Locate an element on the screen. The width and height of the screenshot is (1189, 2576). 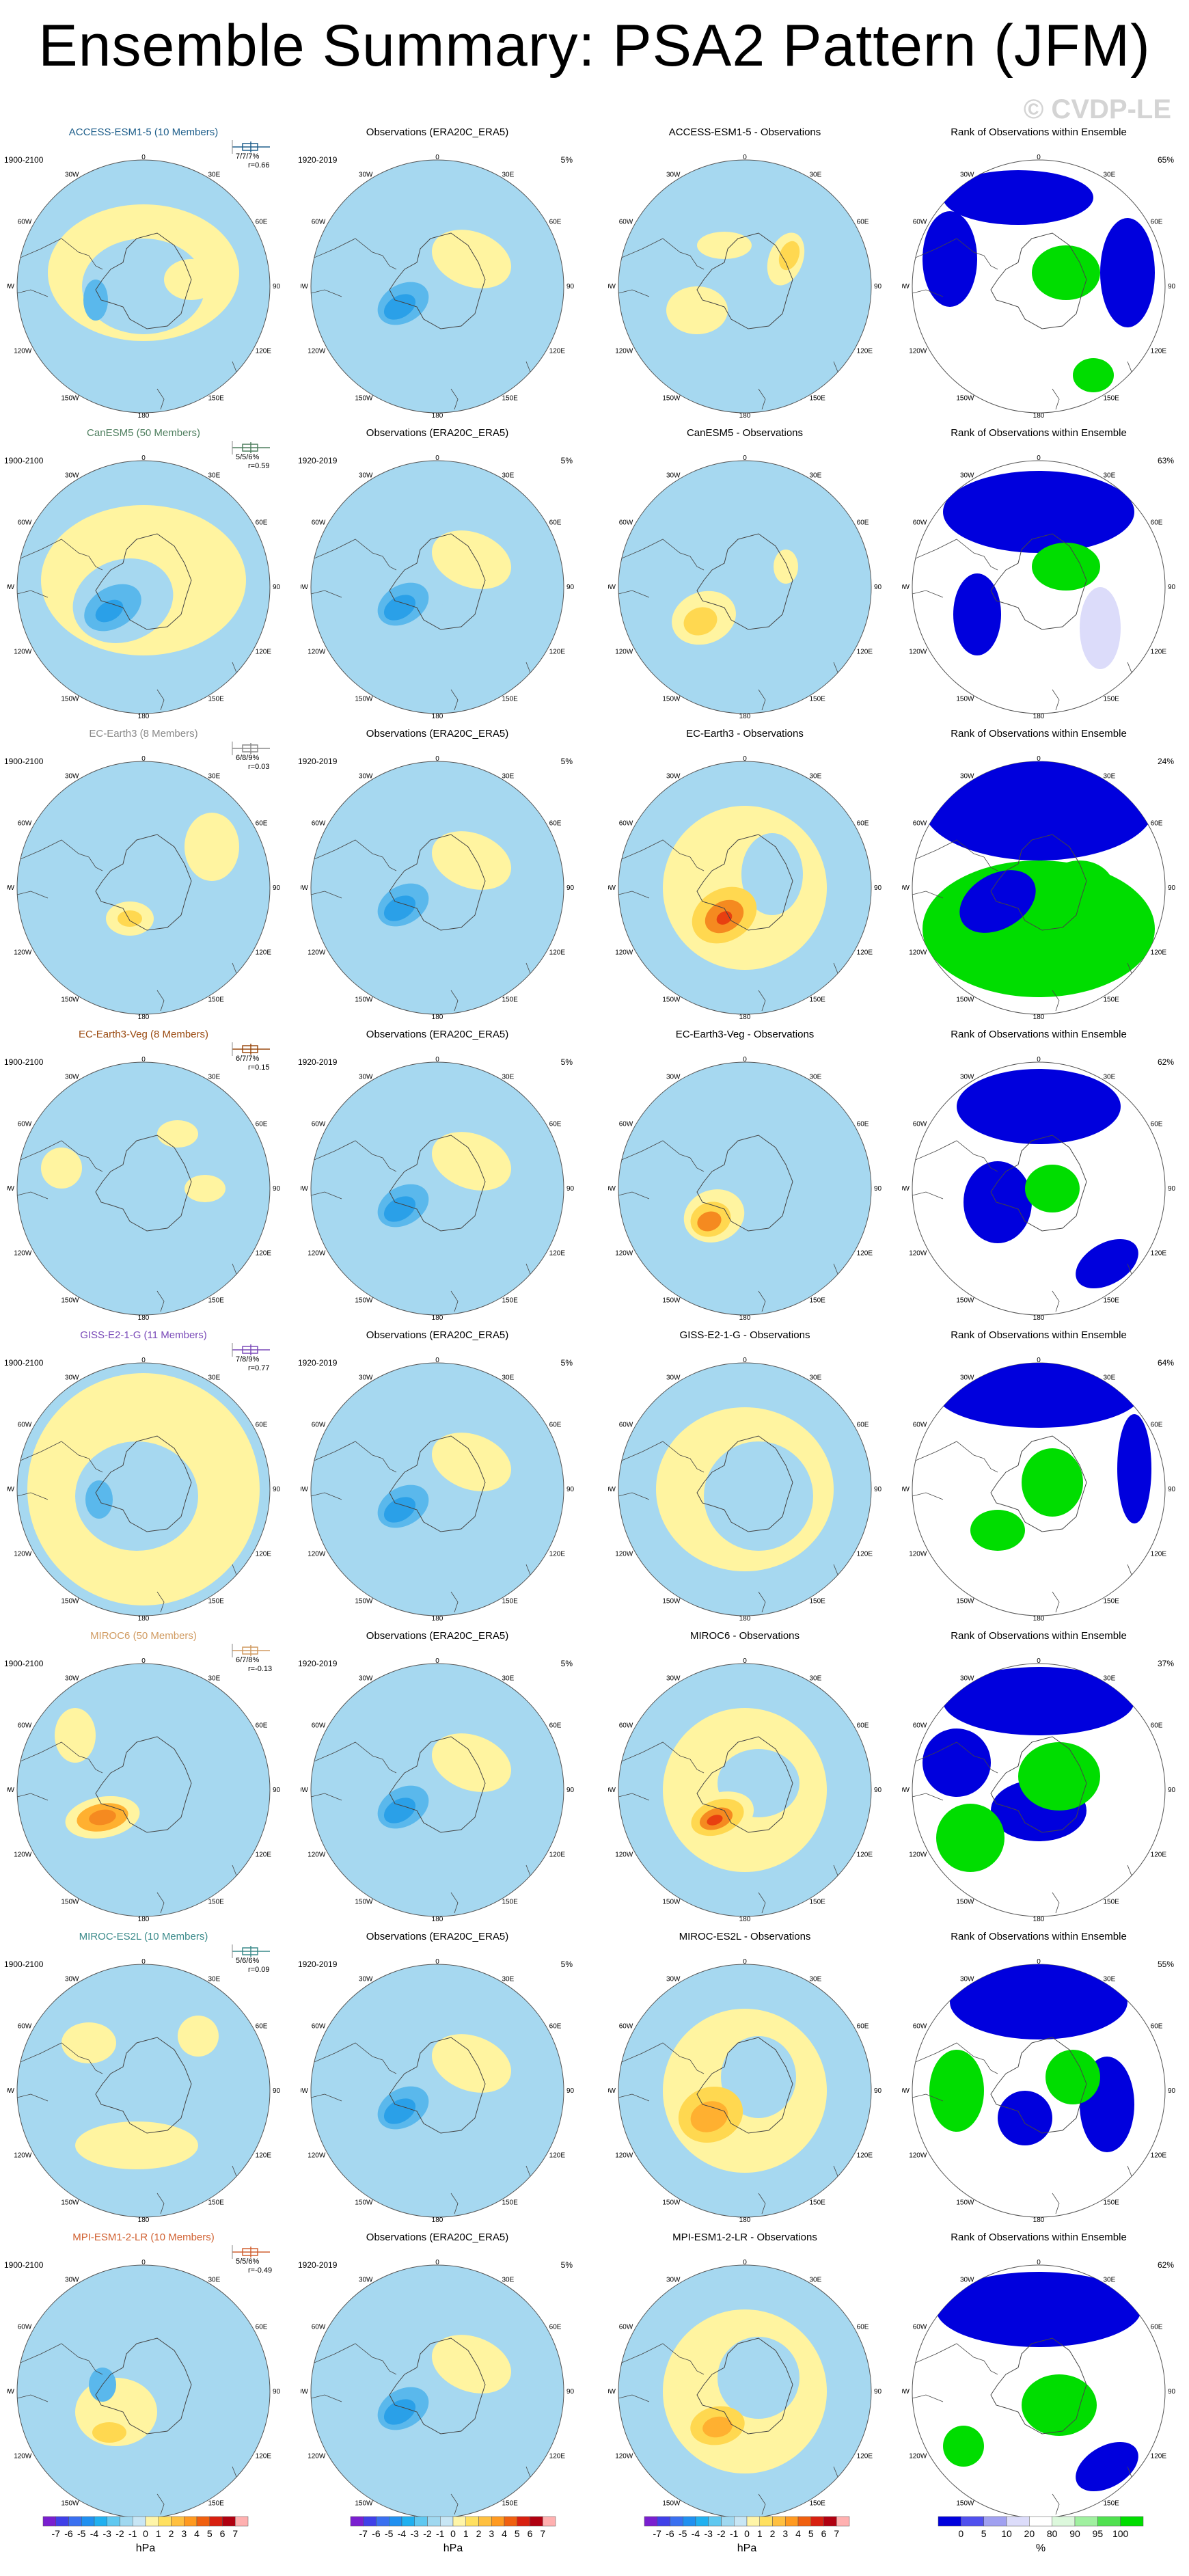
colorbar-tick: 0 is located at coordinates (453, 2533).